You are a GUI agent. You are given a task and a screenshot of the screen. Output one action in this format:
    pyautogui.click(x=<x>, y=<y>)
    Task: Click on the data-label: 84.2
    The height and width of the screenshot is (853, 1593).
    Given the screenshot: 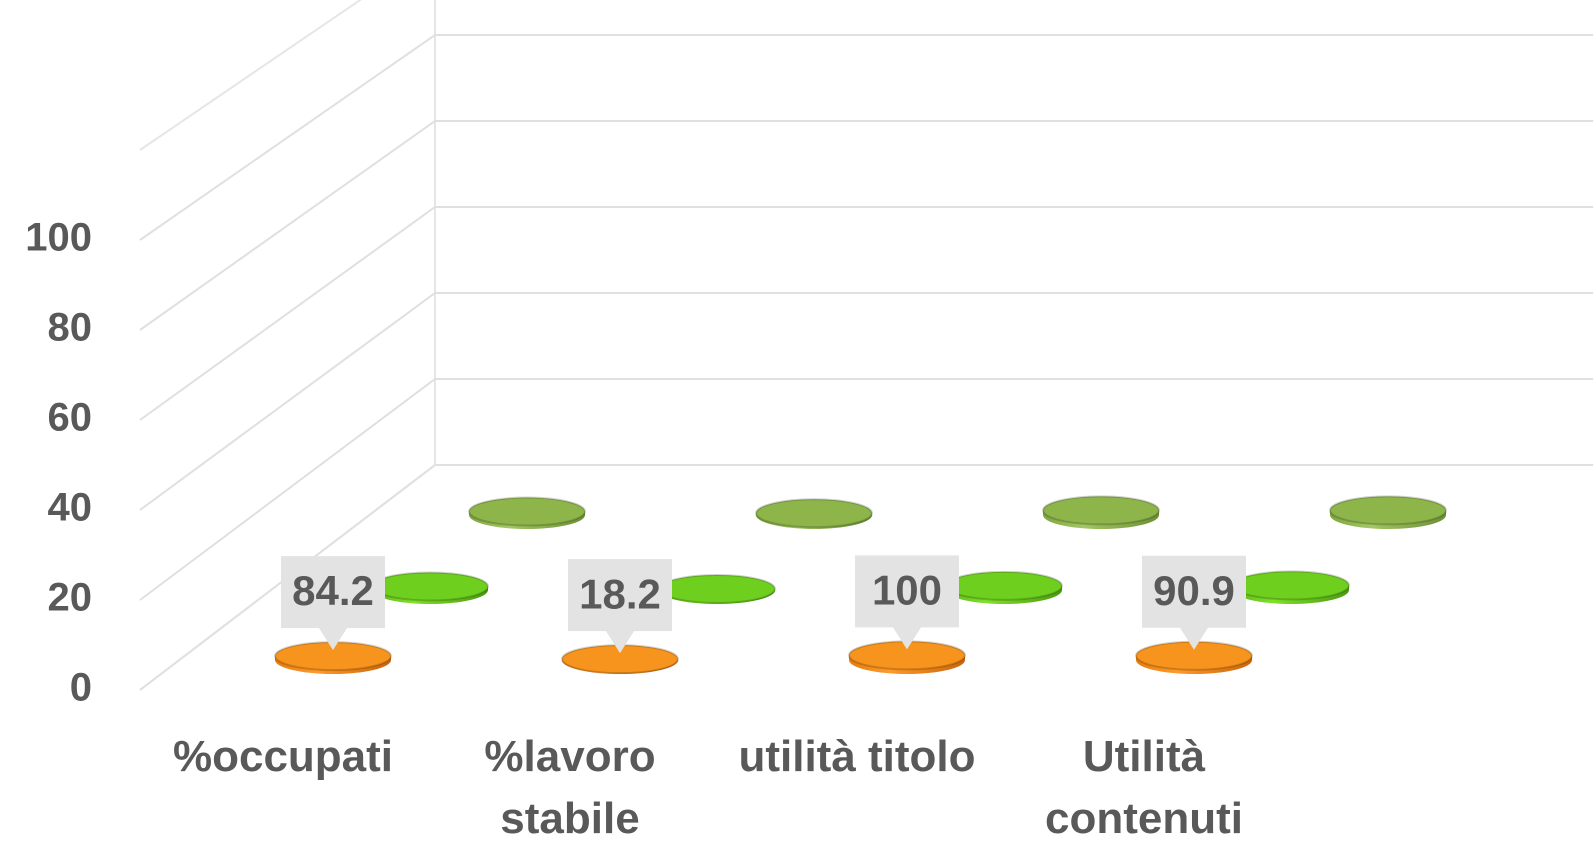 What is the action you would take?
    pyautogui.click(x=333, y=590)
    